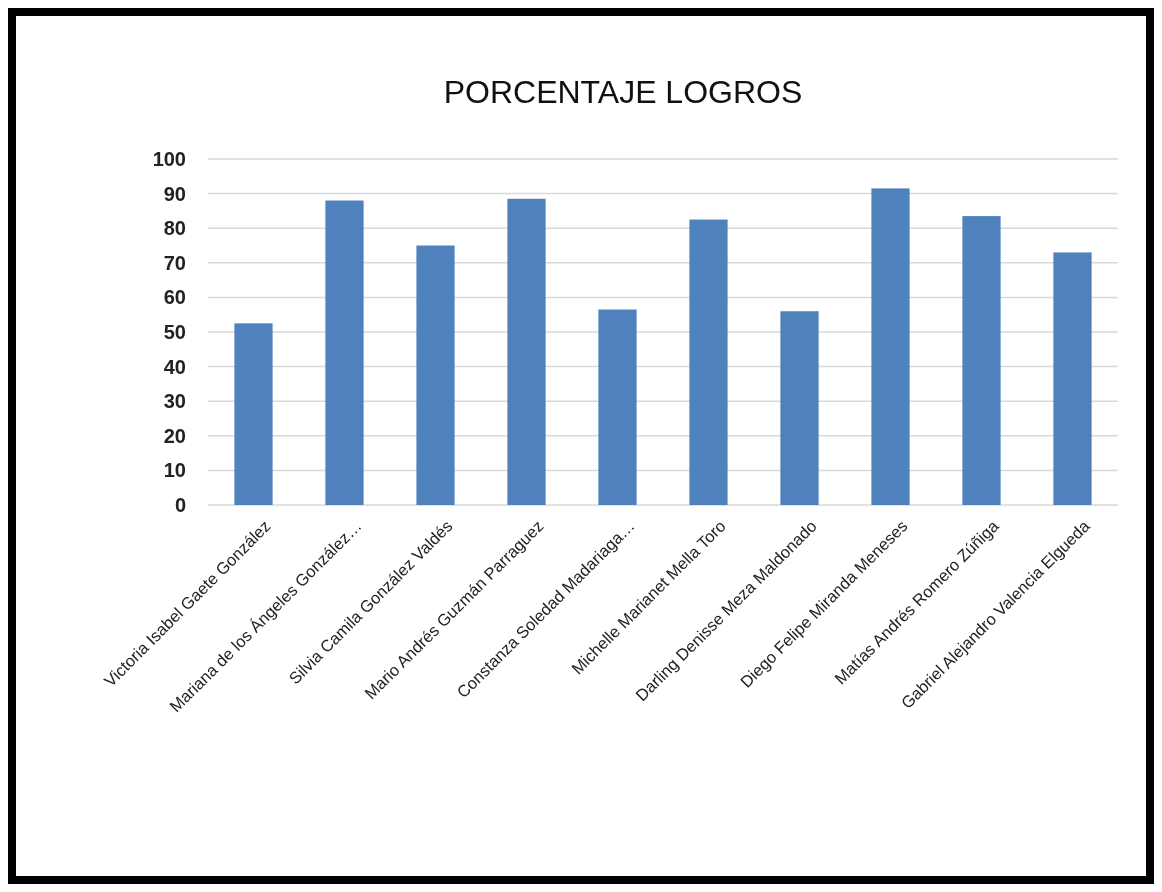 The width and height of the screenshot is (1162, 892). I want to click on y-tick-label: 90, so click(174, 193).